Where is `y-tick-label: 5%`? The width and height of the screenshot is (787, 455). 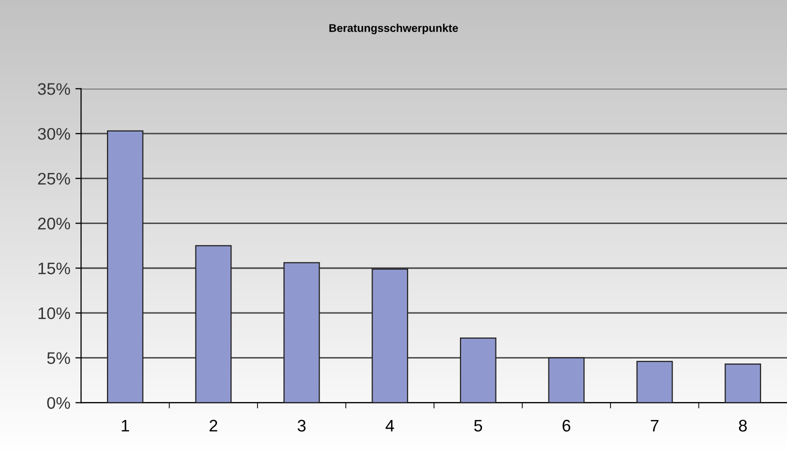
y-tick-label: 5% is located at coordinates (58, 358).